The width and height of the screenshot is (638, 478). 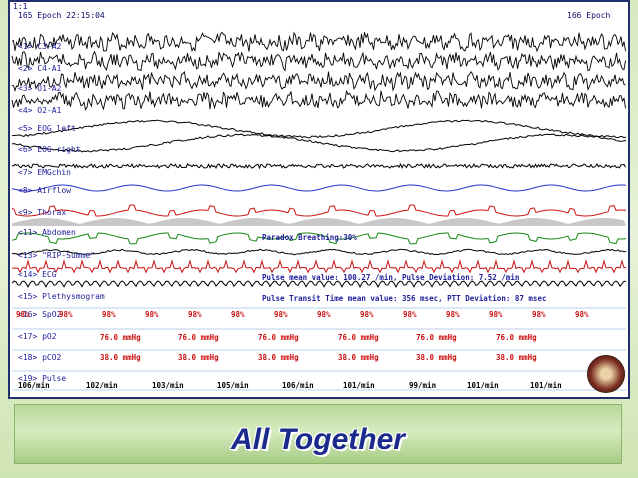 I want to click on channel-label: <19> Pulse, so click(x=42, y=378).